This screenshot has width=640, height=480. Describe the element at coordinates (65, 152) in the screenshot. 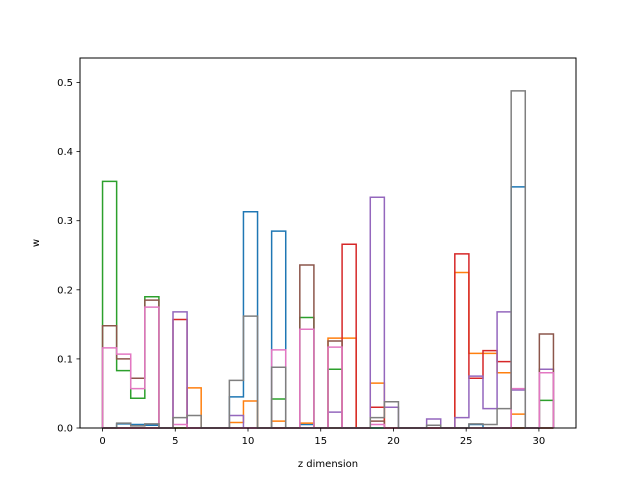

I see `y-tick-label: 0.4` at that location.